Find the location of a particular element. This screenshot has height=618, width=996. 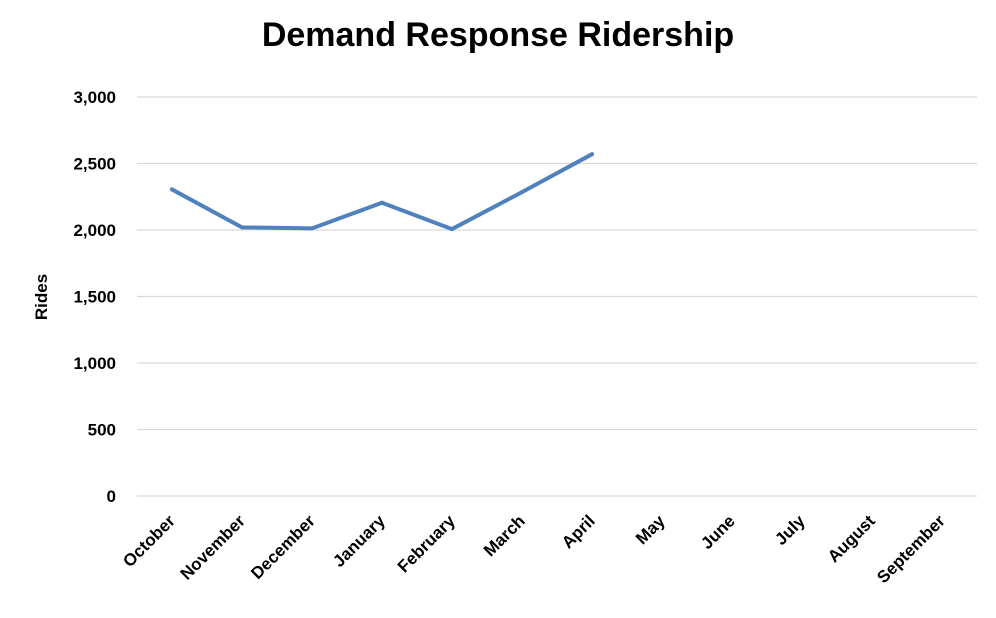

x-tick-label: November is located at coordinates (213, 547).